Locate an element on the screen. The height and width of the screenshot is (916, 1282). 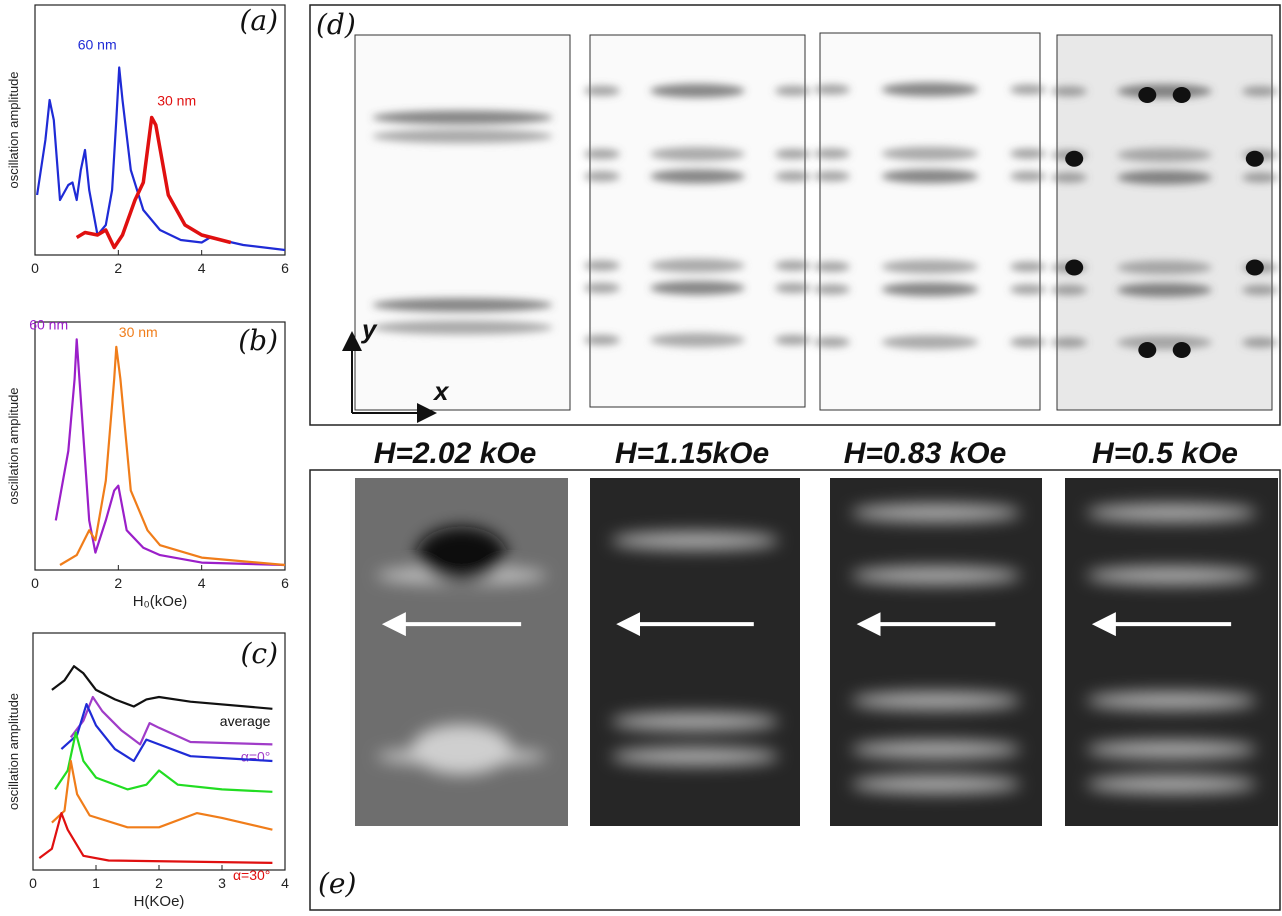
series-label: 60 nm is located at coordinates (97, 45).